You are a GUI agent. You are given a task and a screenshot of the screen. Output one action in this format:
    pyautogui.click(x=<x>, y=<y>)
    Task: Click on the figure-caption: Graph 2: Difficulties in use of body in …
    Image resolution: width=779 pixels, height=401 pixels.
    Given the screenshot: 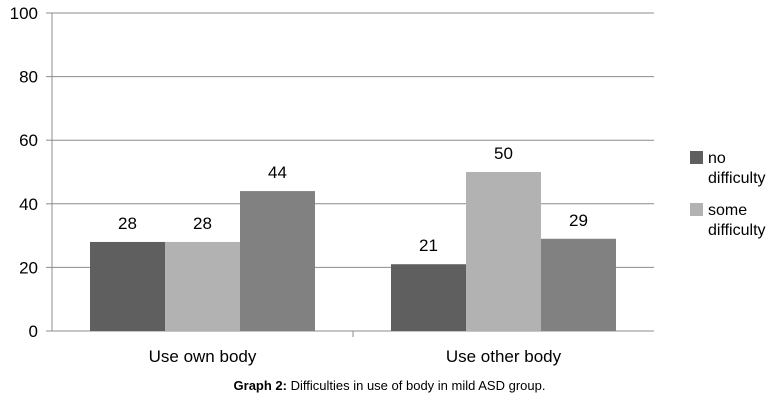 What is the action you would take?
    pyautogui.click(x=389, y=385)
    